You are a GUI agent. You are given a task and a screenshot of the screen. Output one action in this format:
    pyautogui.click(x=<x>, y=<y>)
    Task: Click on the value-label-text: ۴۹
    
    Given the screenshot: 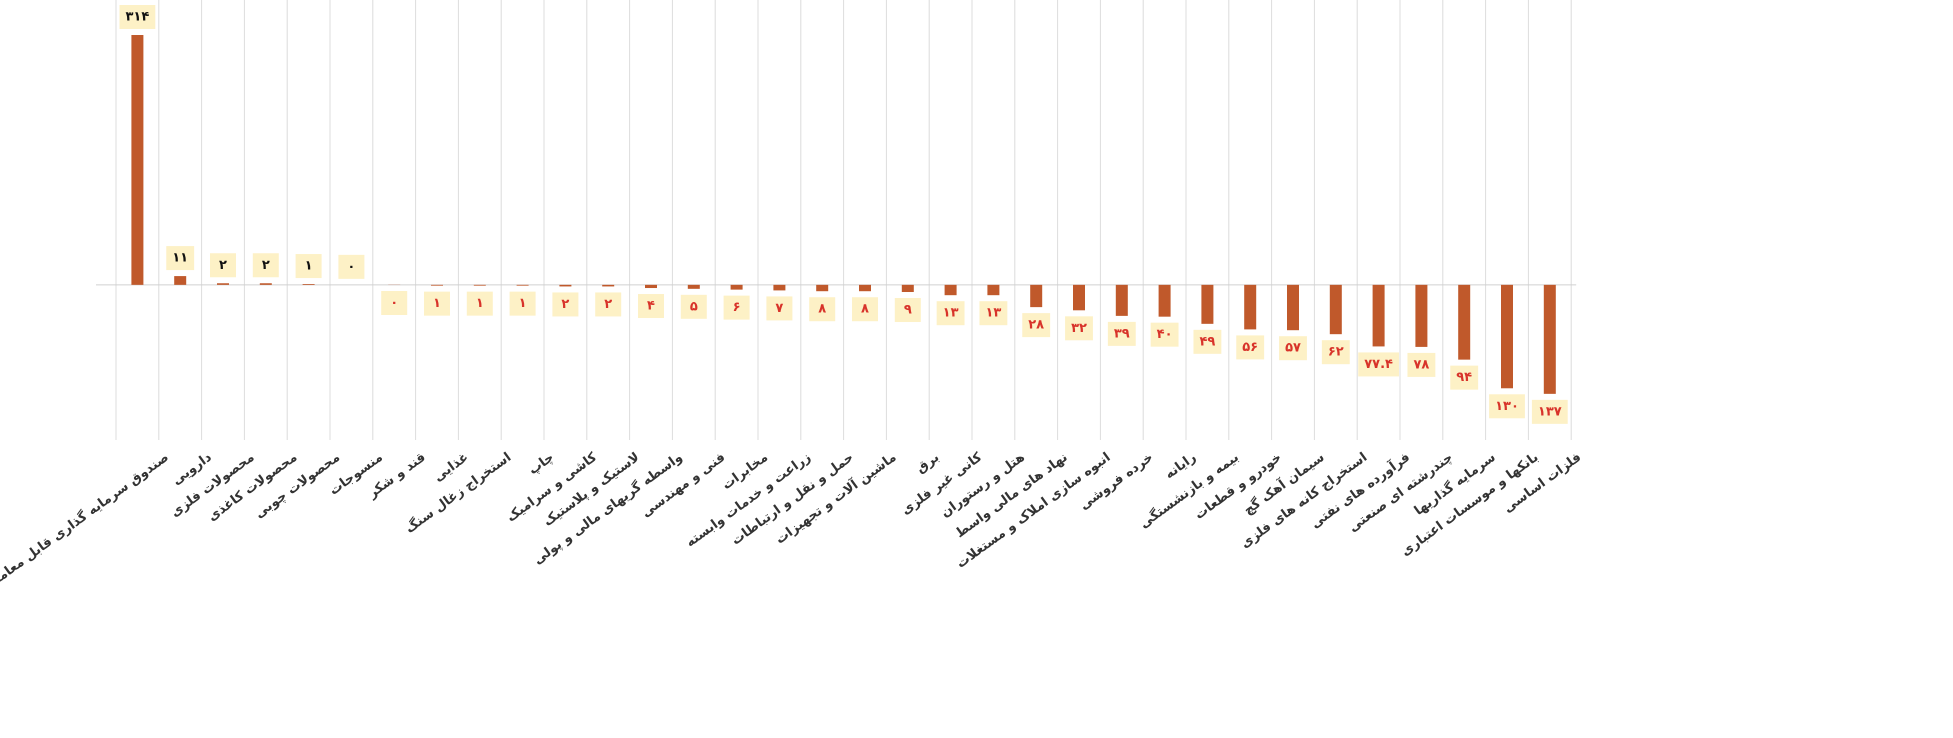 What is the action you would take?
    pyautogui.click(x=1207, y=341)
    